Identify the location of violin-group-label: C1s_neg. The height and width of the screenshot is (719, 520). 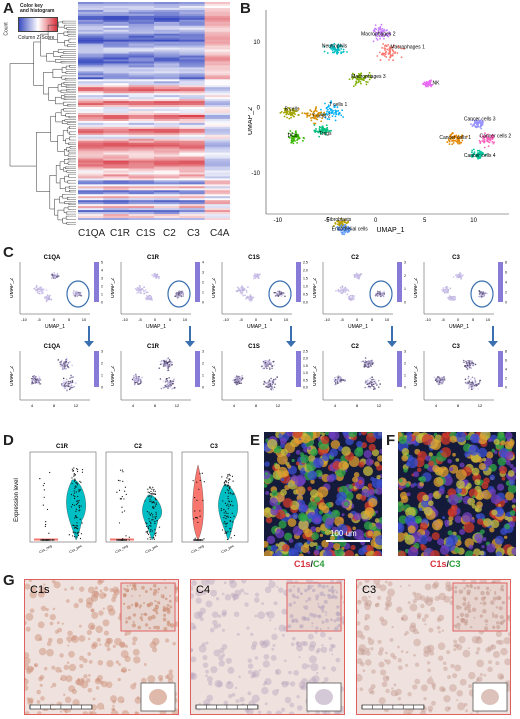
(45, 549).